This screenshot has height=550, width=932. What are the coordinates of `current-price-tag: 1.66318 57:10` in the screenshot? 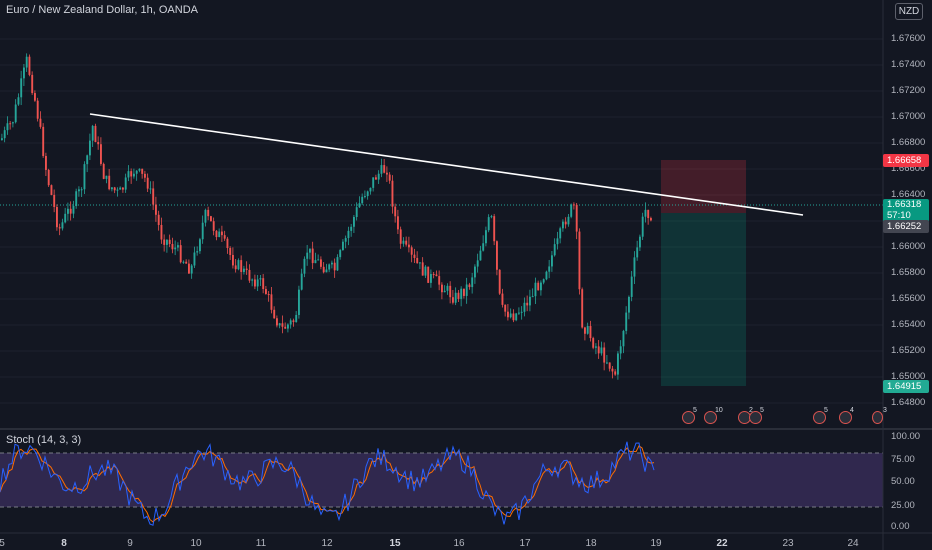 It's located at (906, 210).